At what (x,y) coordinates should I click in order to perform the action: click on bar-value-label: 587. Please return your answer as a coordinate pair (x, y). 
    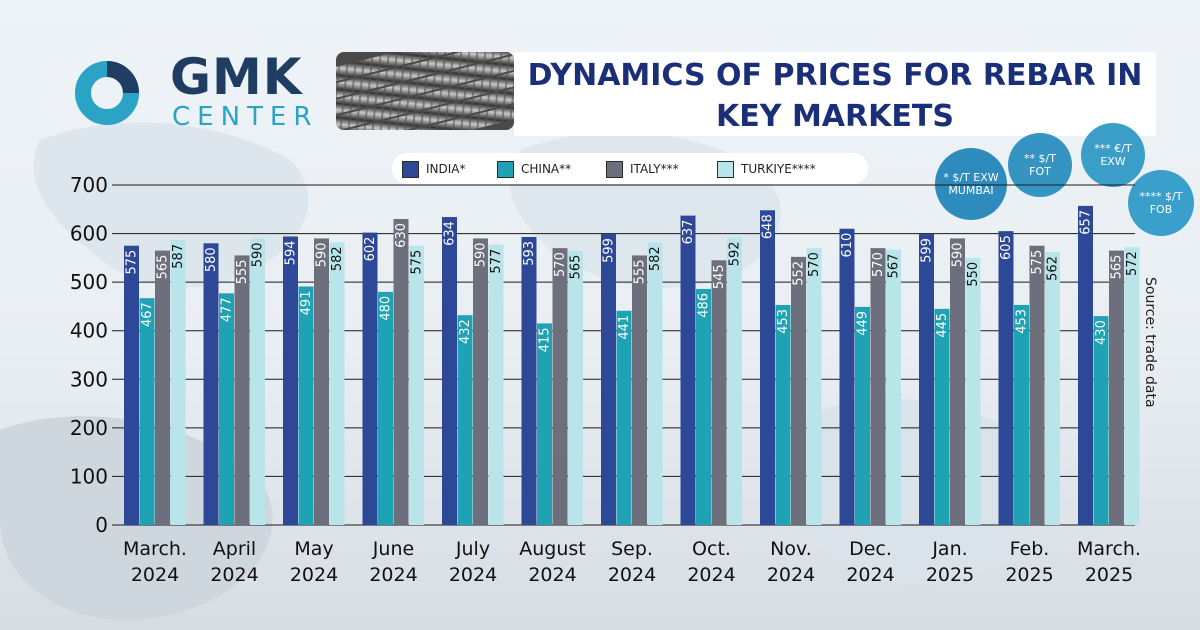
    Looking at the image, I should click on (178, 256).